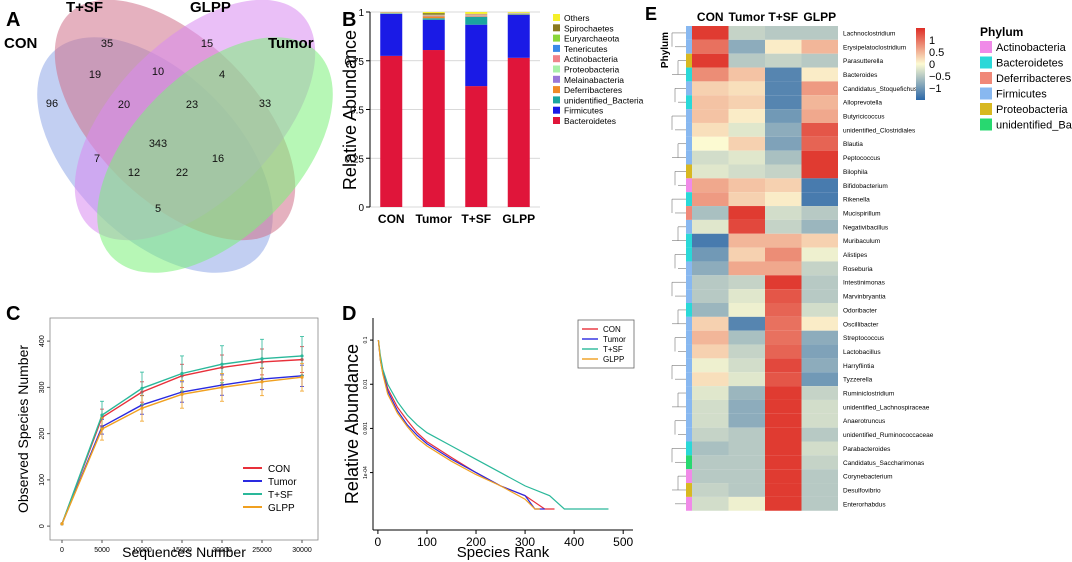 This screenshot has width=1072, height=562. What do you see at coordinates (864, 338) in the screenshot?
I see `heatmap-row-label: Streptococcus` at bounding box center [864, 338].